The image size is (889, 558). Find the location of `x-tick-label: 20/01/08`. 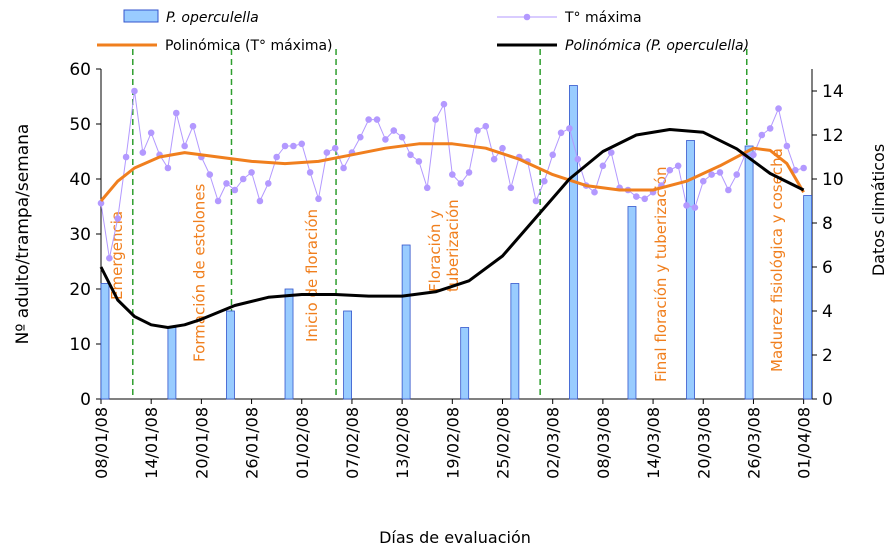

x-tick-label: 20/01/08 is located at coordinates (201, 443).